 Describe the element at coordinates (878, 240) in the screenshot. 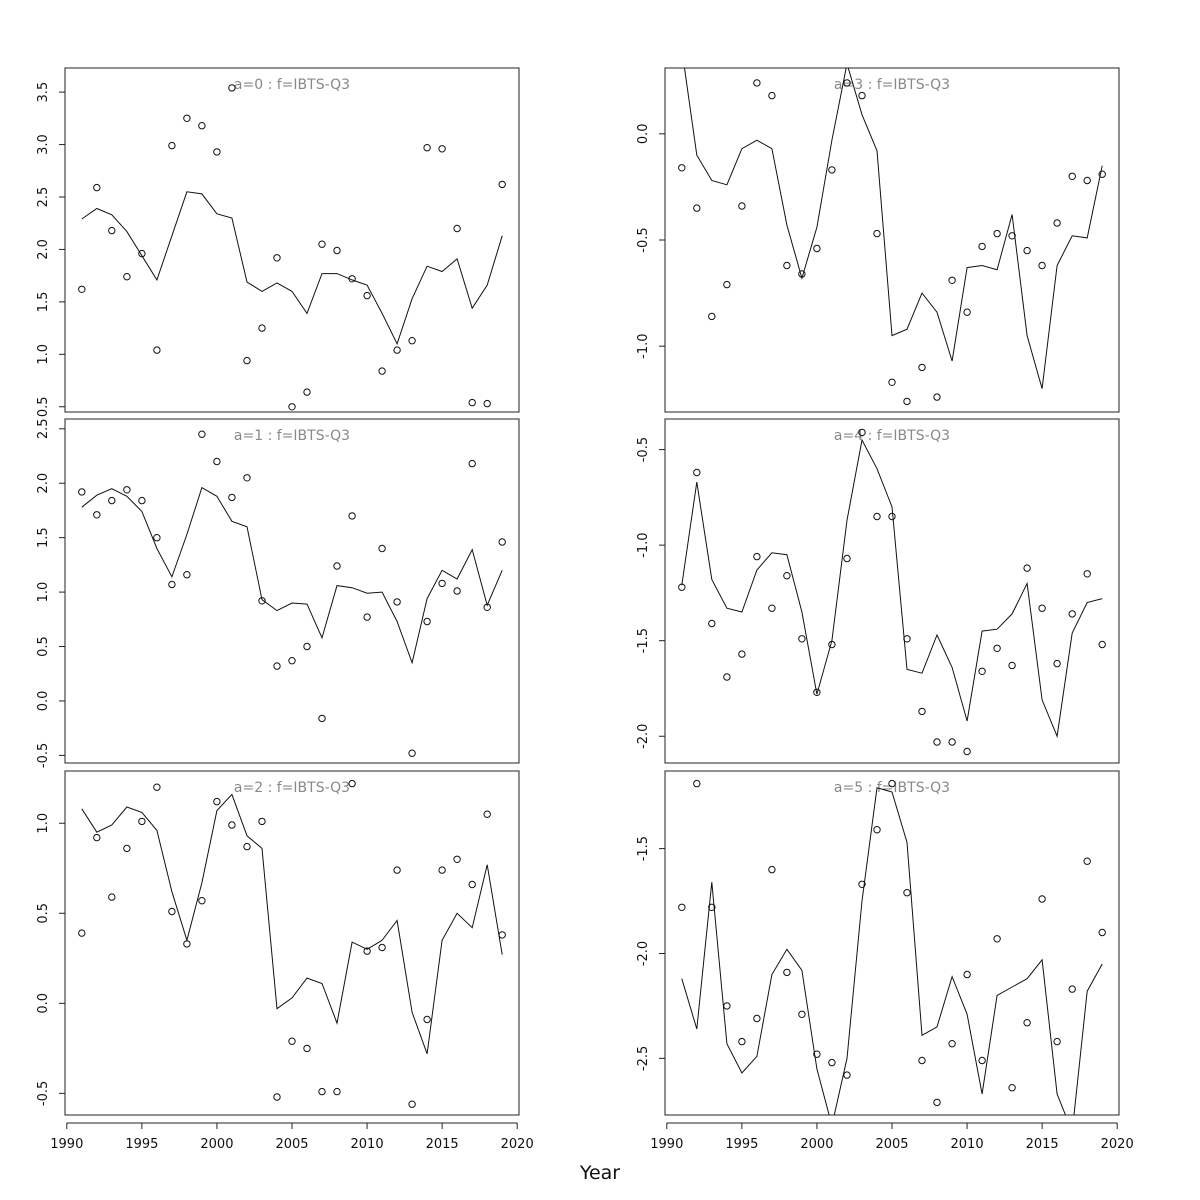

I see `panel-3: -1.0 -0.5 0.0 a=3 : f=IBTS-Q3` at that location.